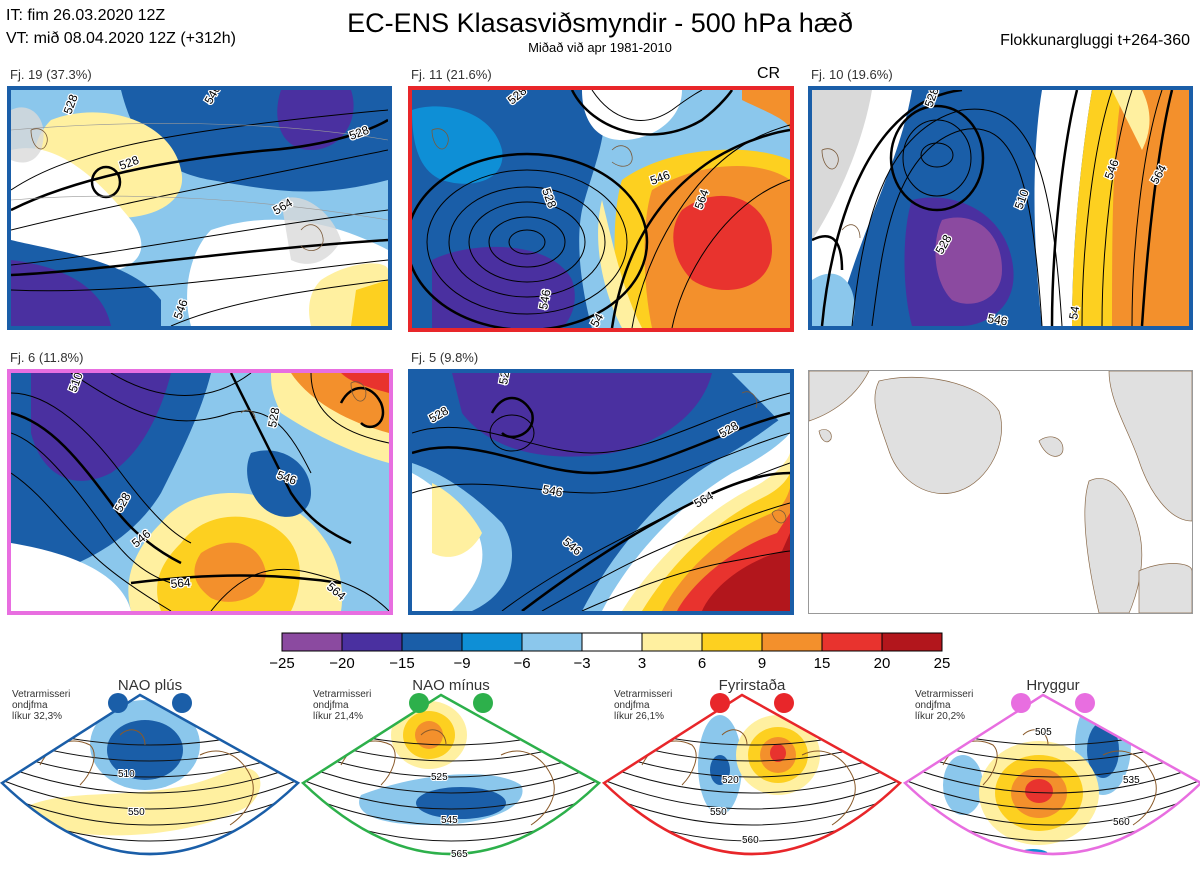  What do you see at coordinates (200, 492) in the screenshot?
I see `cluster-map-fj6: 510 528 546 564 546 564 528` at bounding box center [200, 492].